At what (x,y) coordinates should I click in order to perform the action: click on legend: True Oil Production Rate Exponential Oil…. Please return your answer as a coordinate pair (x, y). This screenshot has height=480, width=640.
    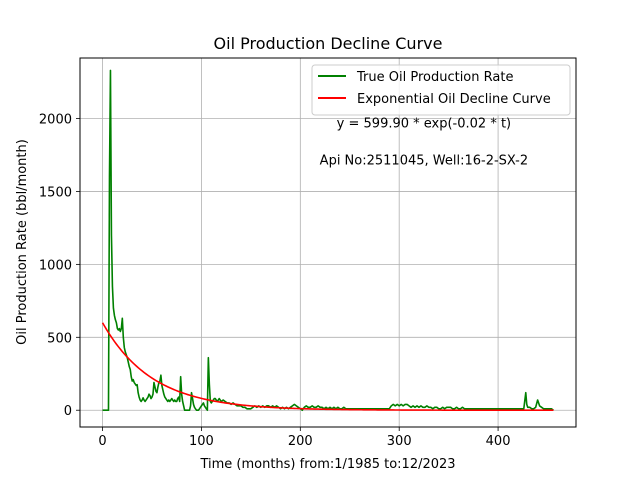
    Looking at the image, I should click on (441, 90).